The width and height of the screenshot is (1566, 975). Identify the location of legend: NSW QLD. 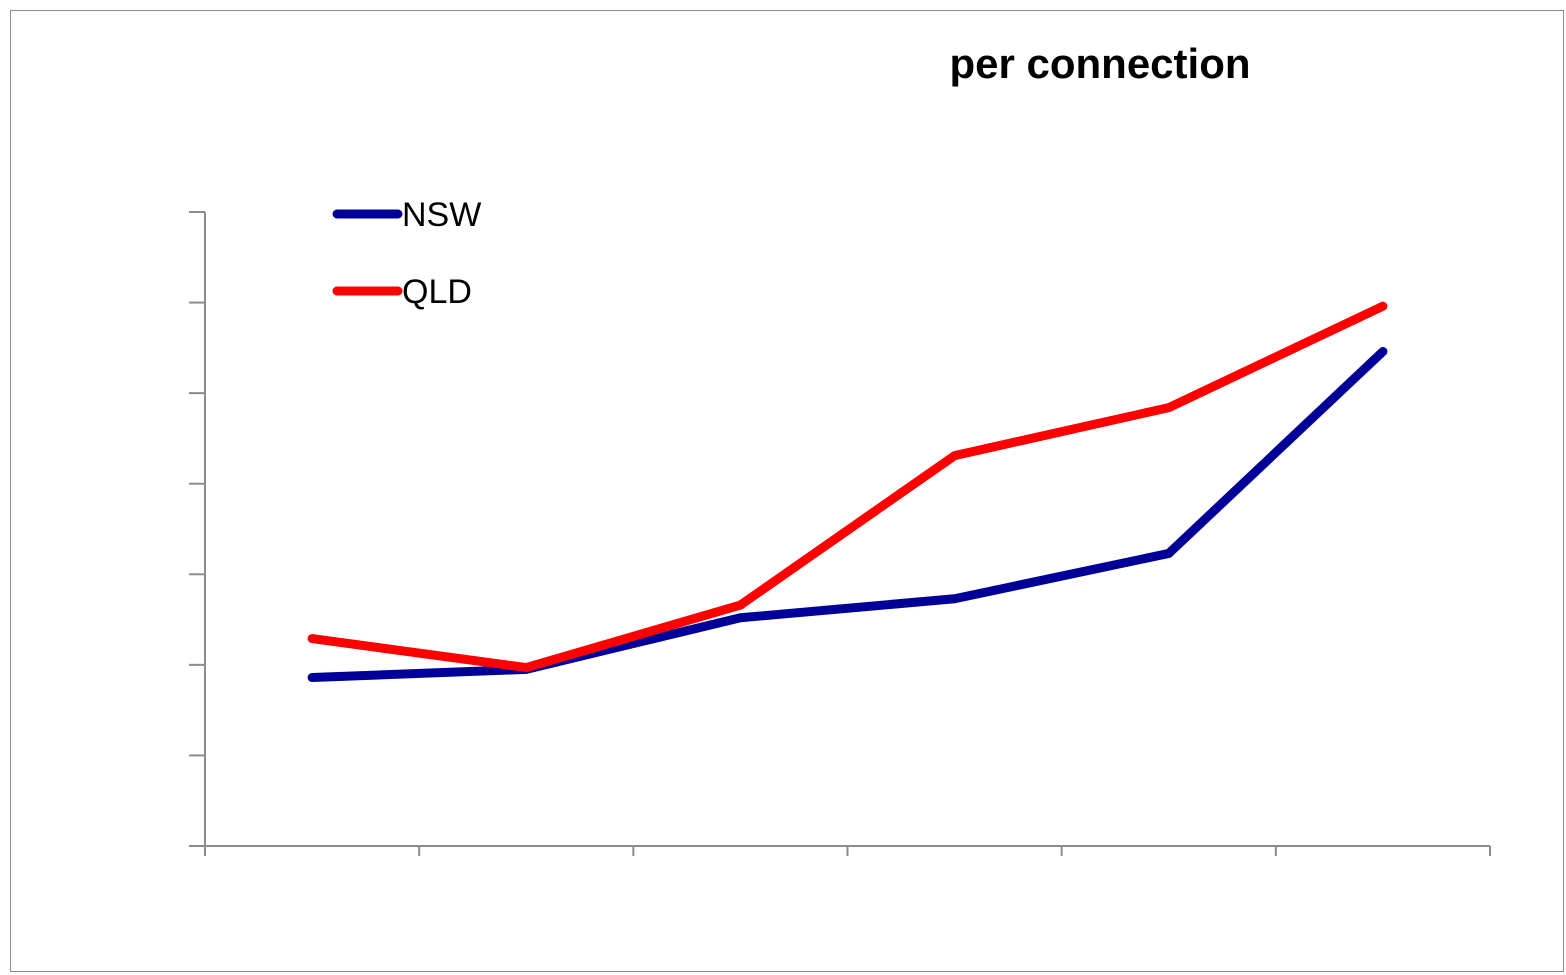
(406, 253).